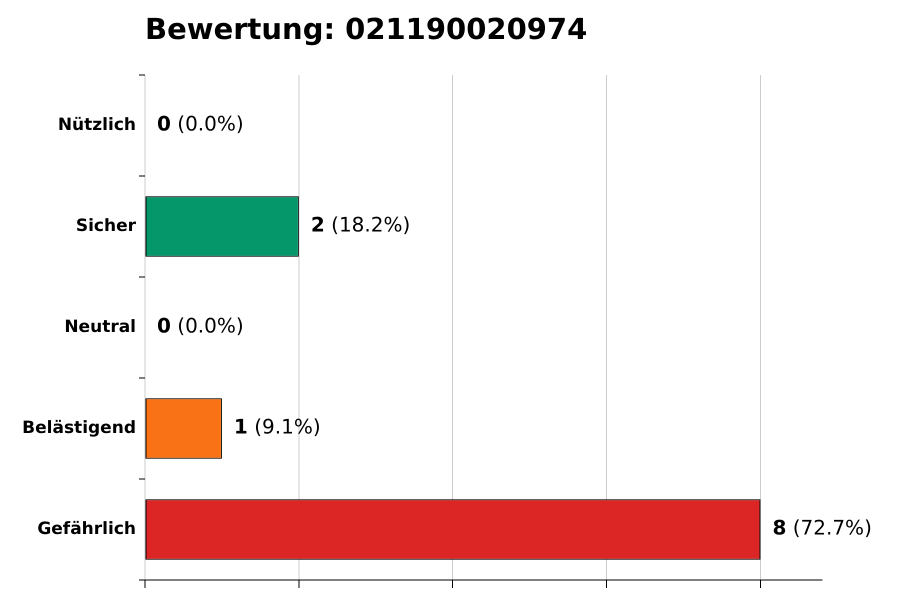  Describe the element at coordinates (366, 29) in the screenshot. I see `chart-title: Bewertung: 021190020974` at that location.